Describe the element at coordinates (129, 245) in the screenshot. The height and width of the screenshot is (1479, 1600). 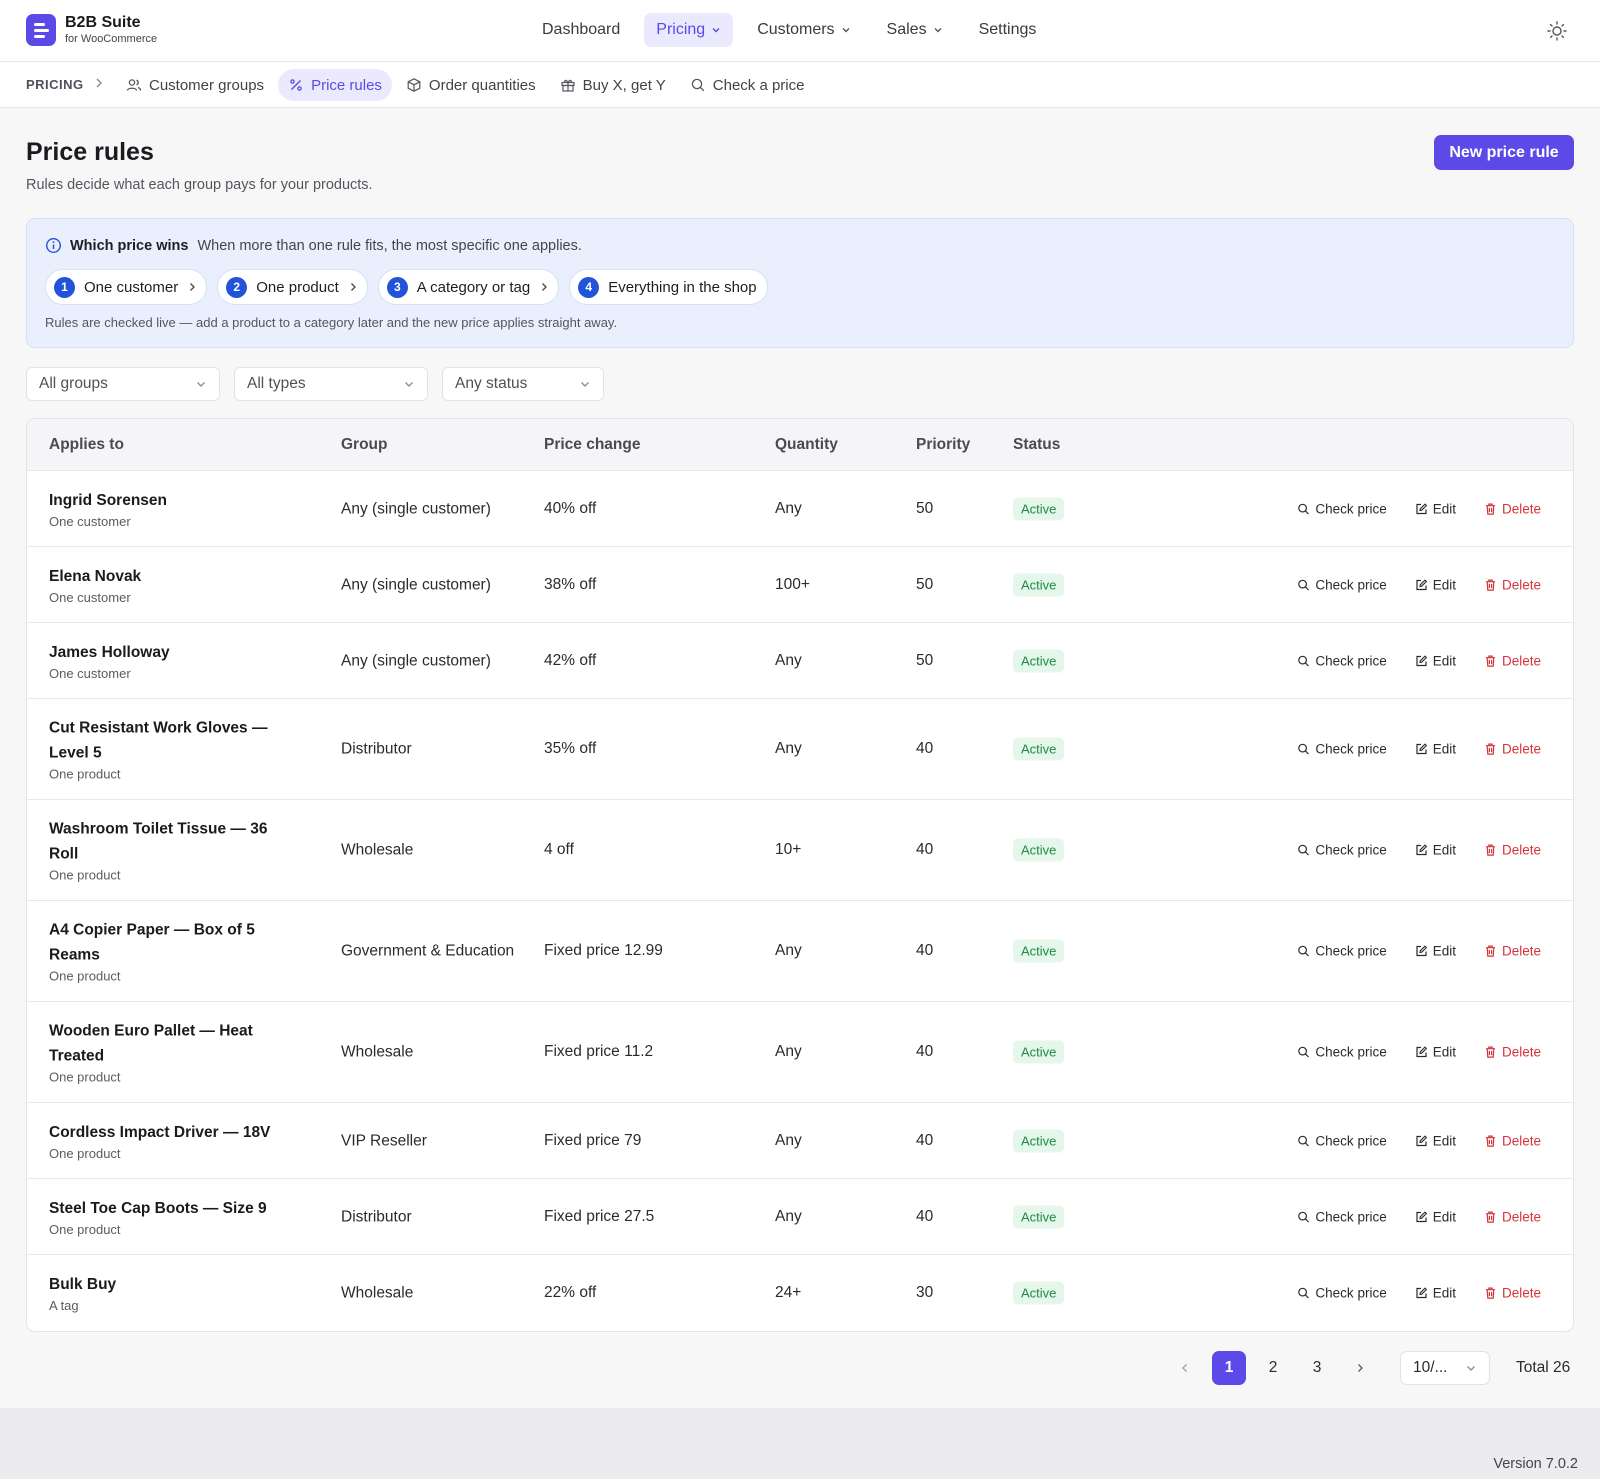
I see `info-title: Which price wins` at that location.